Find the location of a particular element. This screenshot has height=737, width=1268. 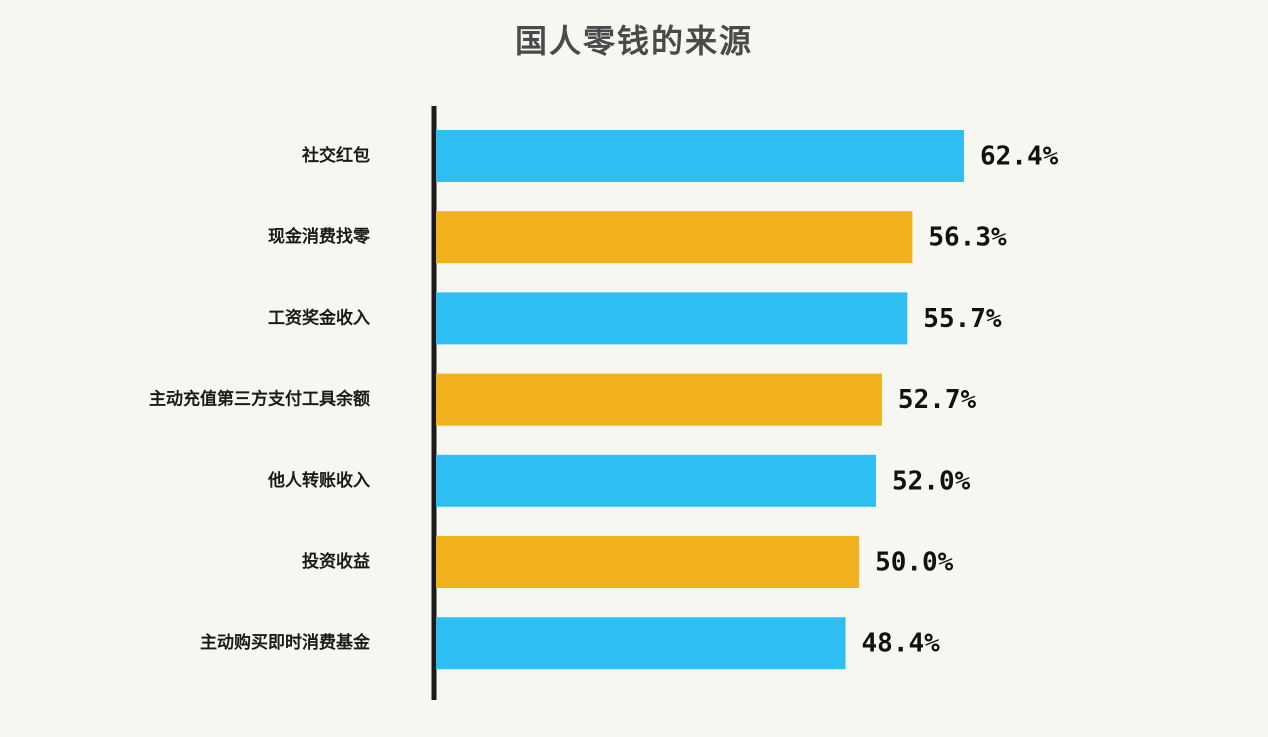

value-label: 48.4% is located at coordinates (901, 644).